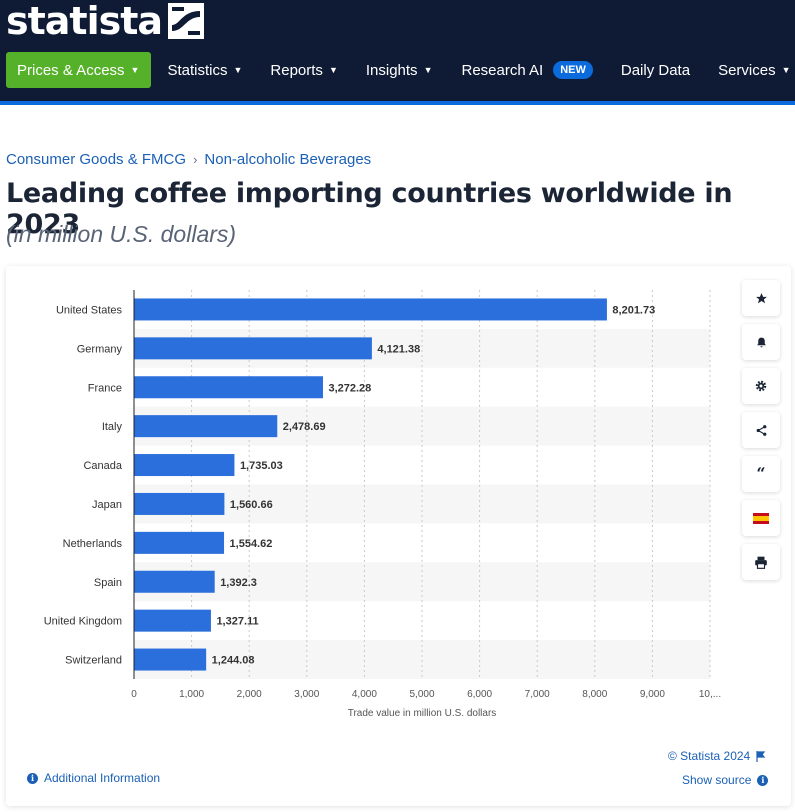  Describe the element at coordinates (134, 694) in the screenshot. I see `x-tick-label: 0` at that location.